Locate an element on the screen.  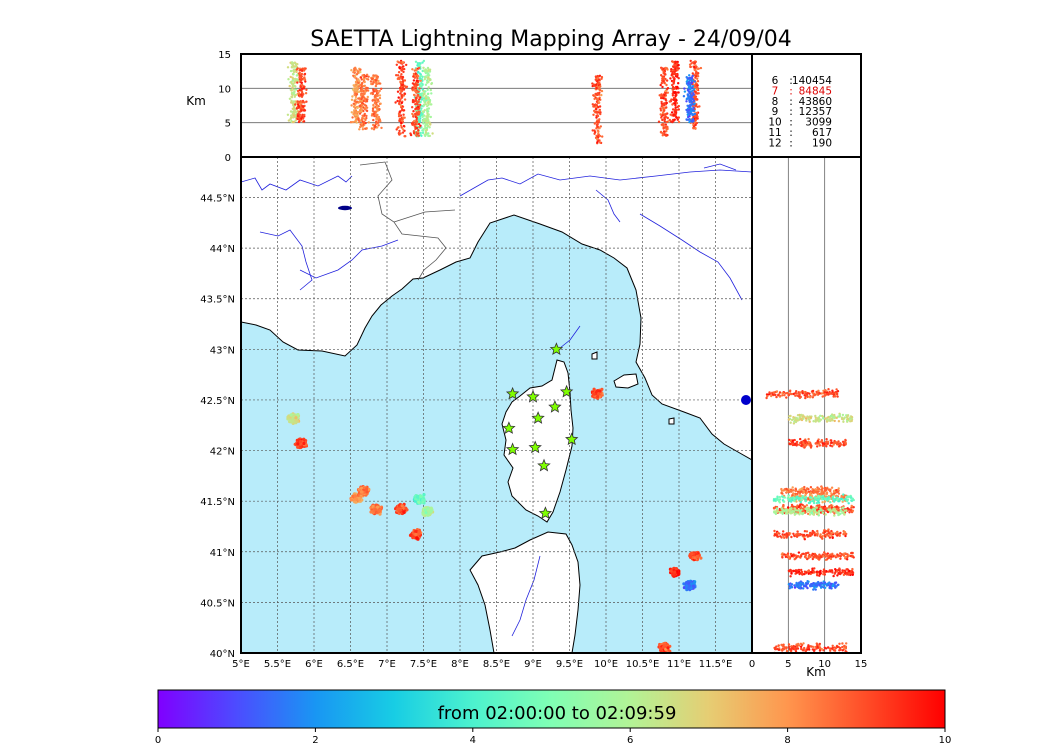
colorbar-tick-label: 6 is located at coordinates (630, 740).